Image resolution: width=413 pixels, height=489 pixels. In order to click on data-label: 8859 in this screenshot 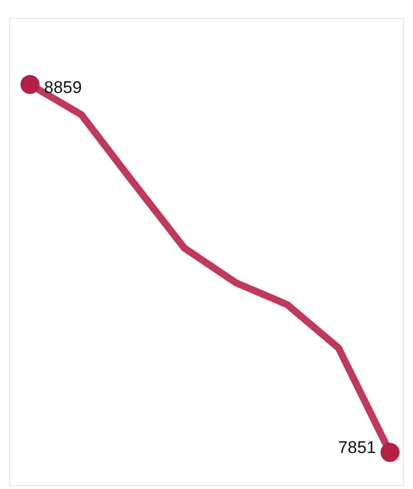, I will do `click(63, 88)`.